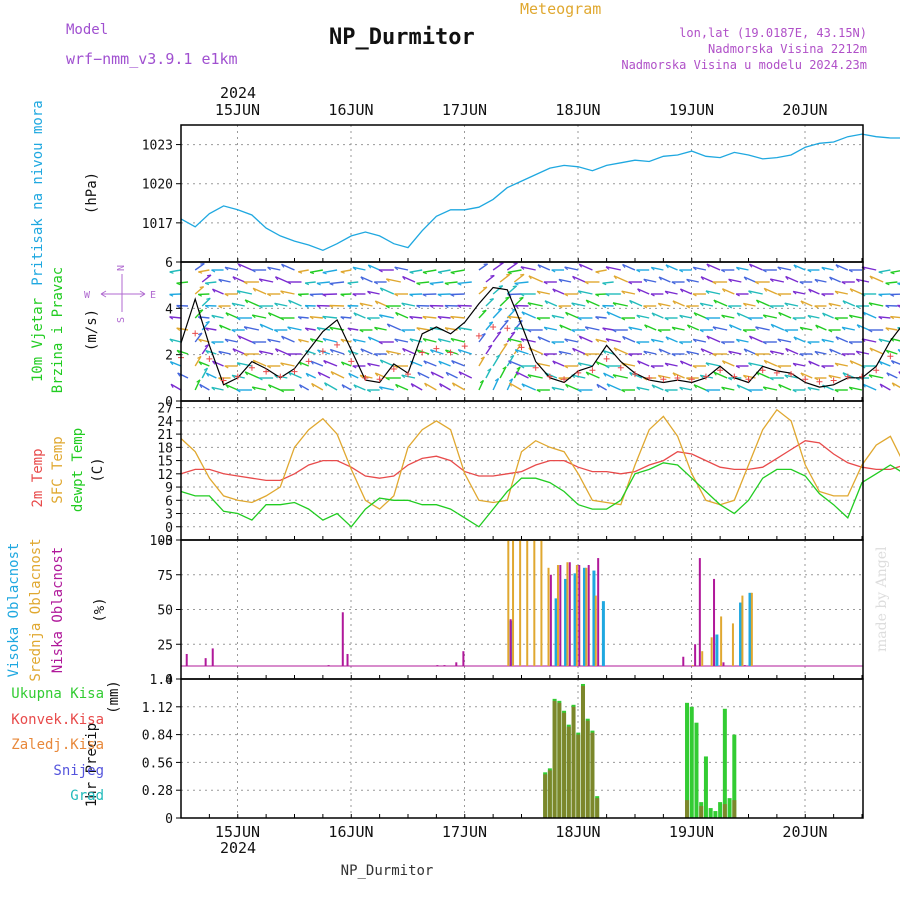 This screenshot has width=900, height=900. Describe the element at coordinates (540, 337) in the screenshot. I see `wind-speed-line` at that location.